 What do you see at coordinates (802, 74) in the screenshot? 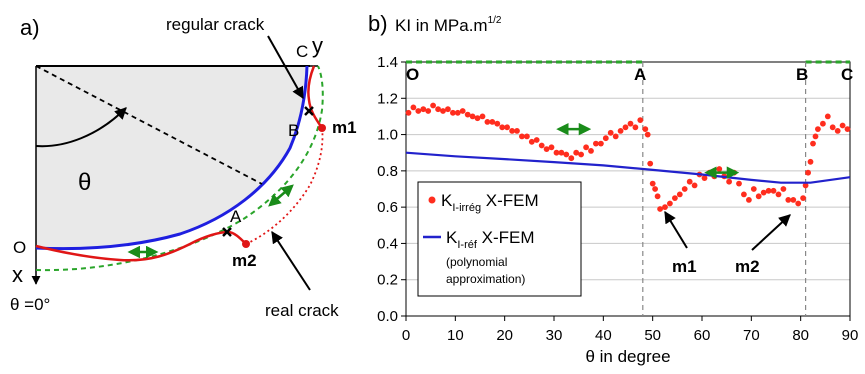
I see `marker-b: B` at bounding box center [802, 74].